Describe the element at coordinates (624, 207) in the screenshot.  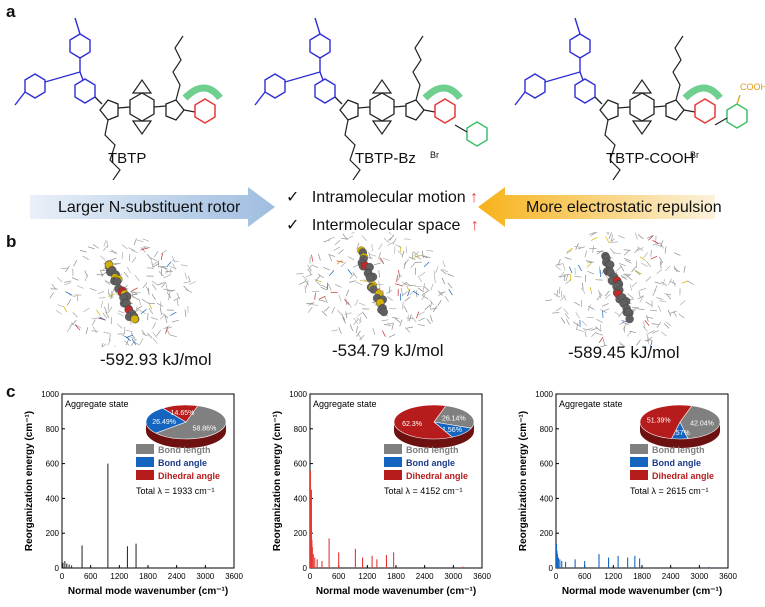
I see `right-arrow-label: More electrostatic repulsion` at that location.